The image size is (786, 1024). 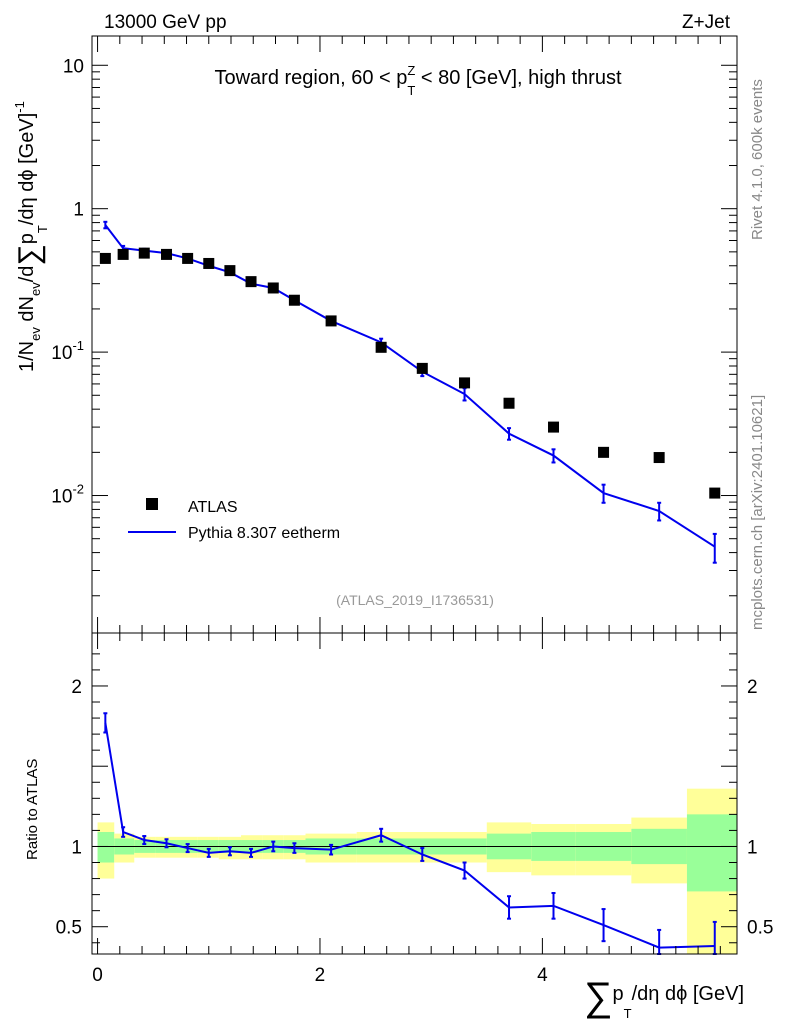 I want to click on analysis-tag: (ATLAS_2019_I1736531), so click(x=415, y=600).